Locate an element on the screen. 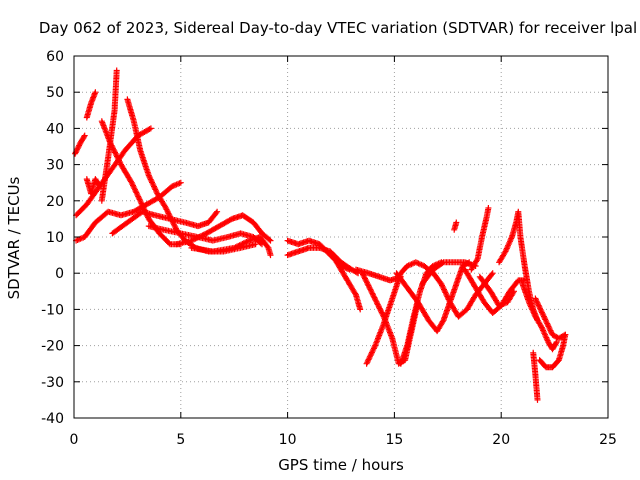  series-s7 is located at coordinates (141, 183).